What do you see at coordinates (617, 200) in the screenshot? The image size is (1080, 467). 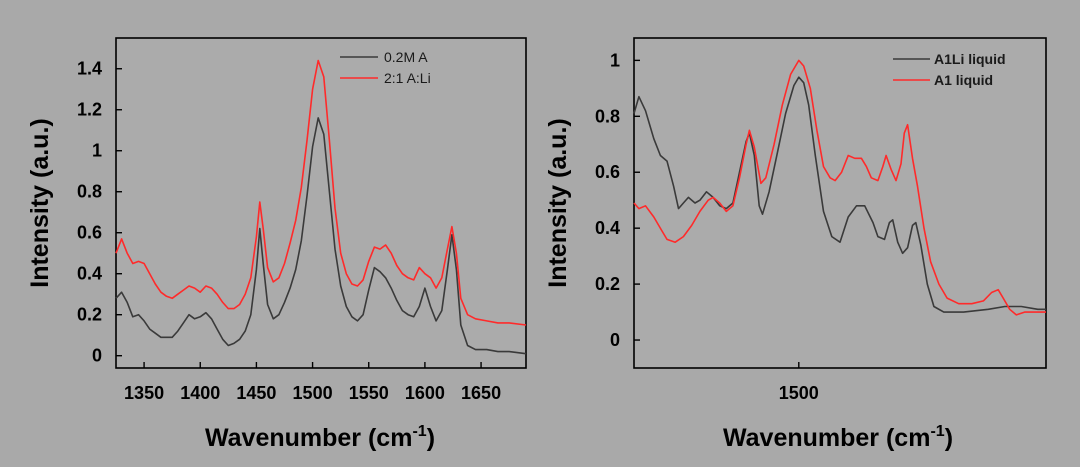 I see `yticks-right: 0 0.2 0.4 0.6 0.8 1` at bounding box center [617, 200].